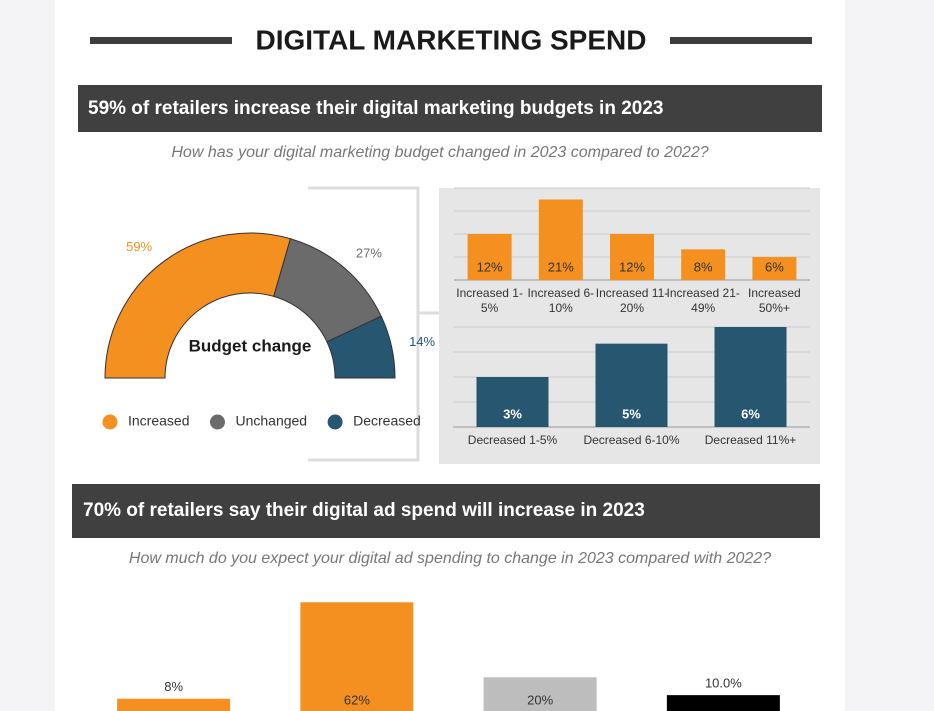 Image resolution: width=934 pixels, height=711 pixels. I want to click on x-tick-label-box: Increased 6-10%, so click(561, 300).